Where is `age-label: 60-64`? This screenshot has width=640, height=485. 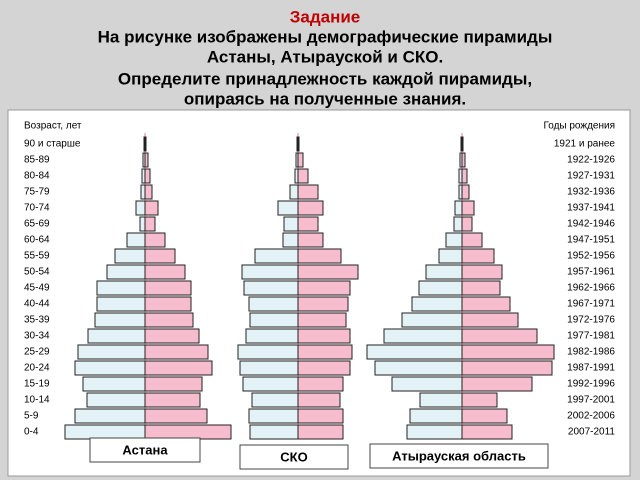
age-label: 60-64 is located at coordinates (37, 240).